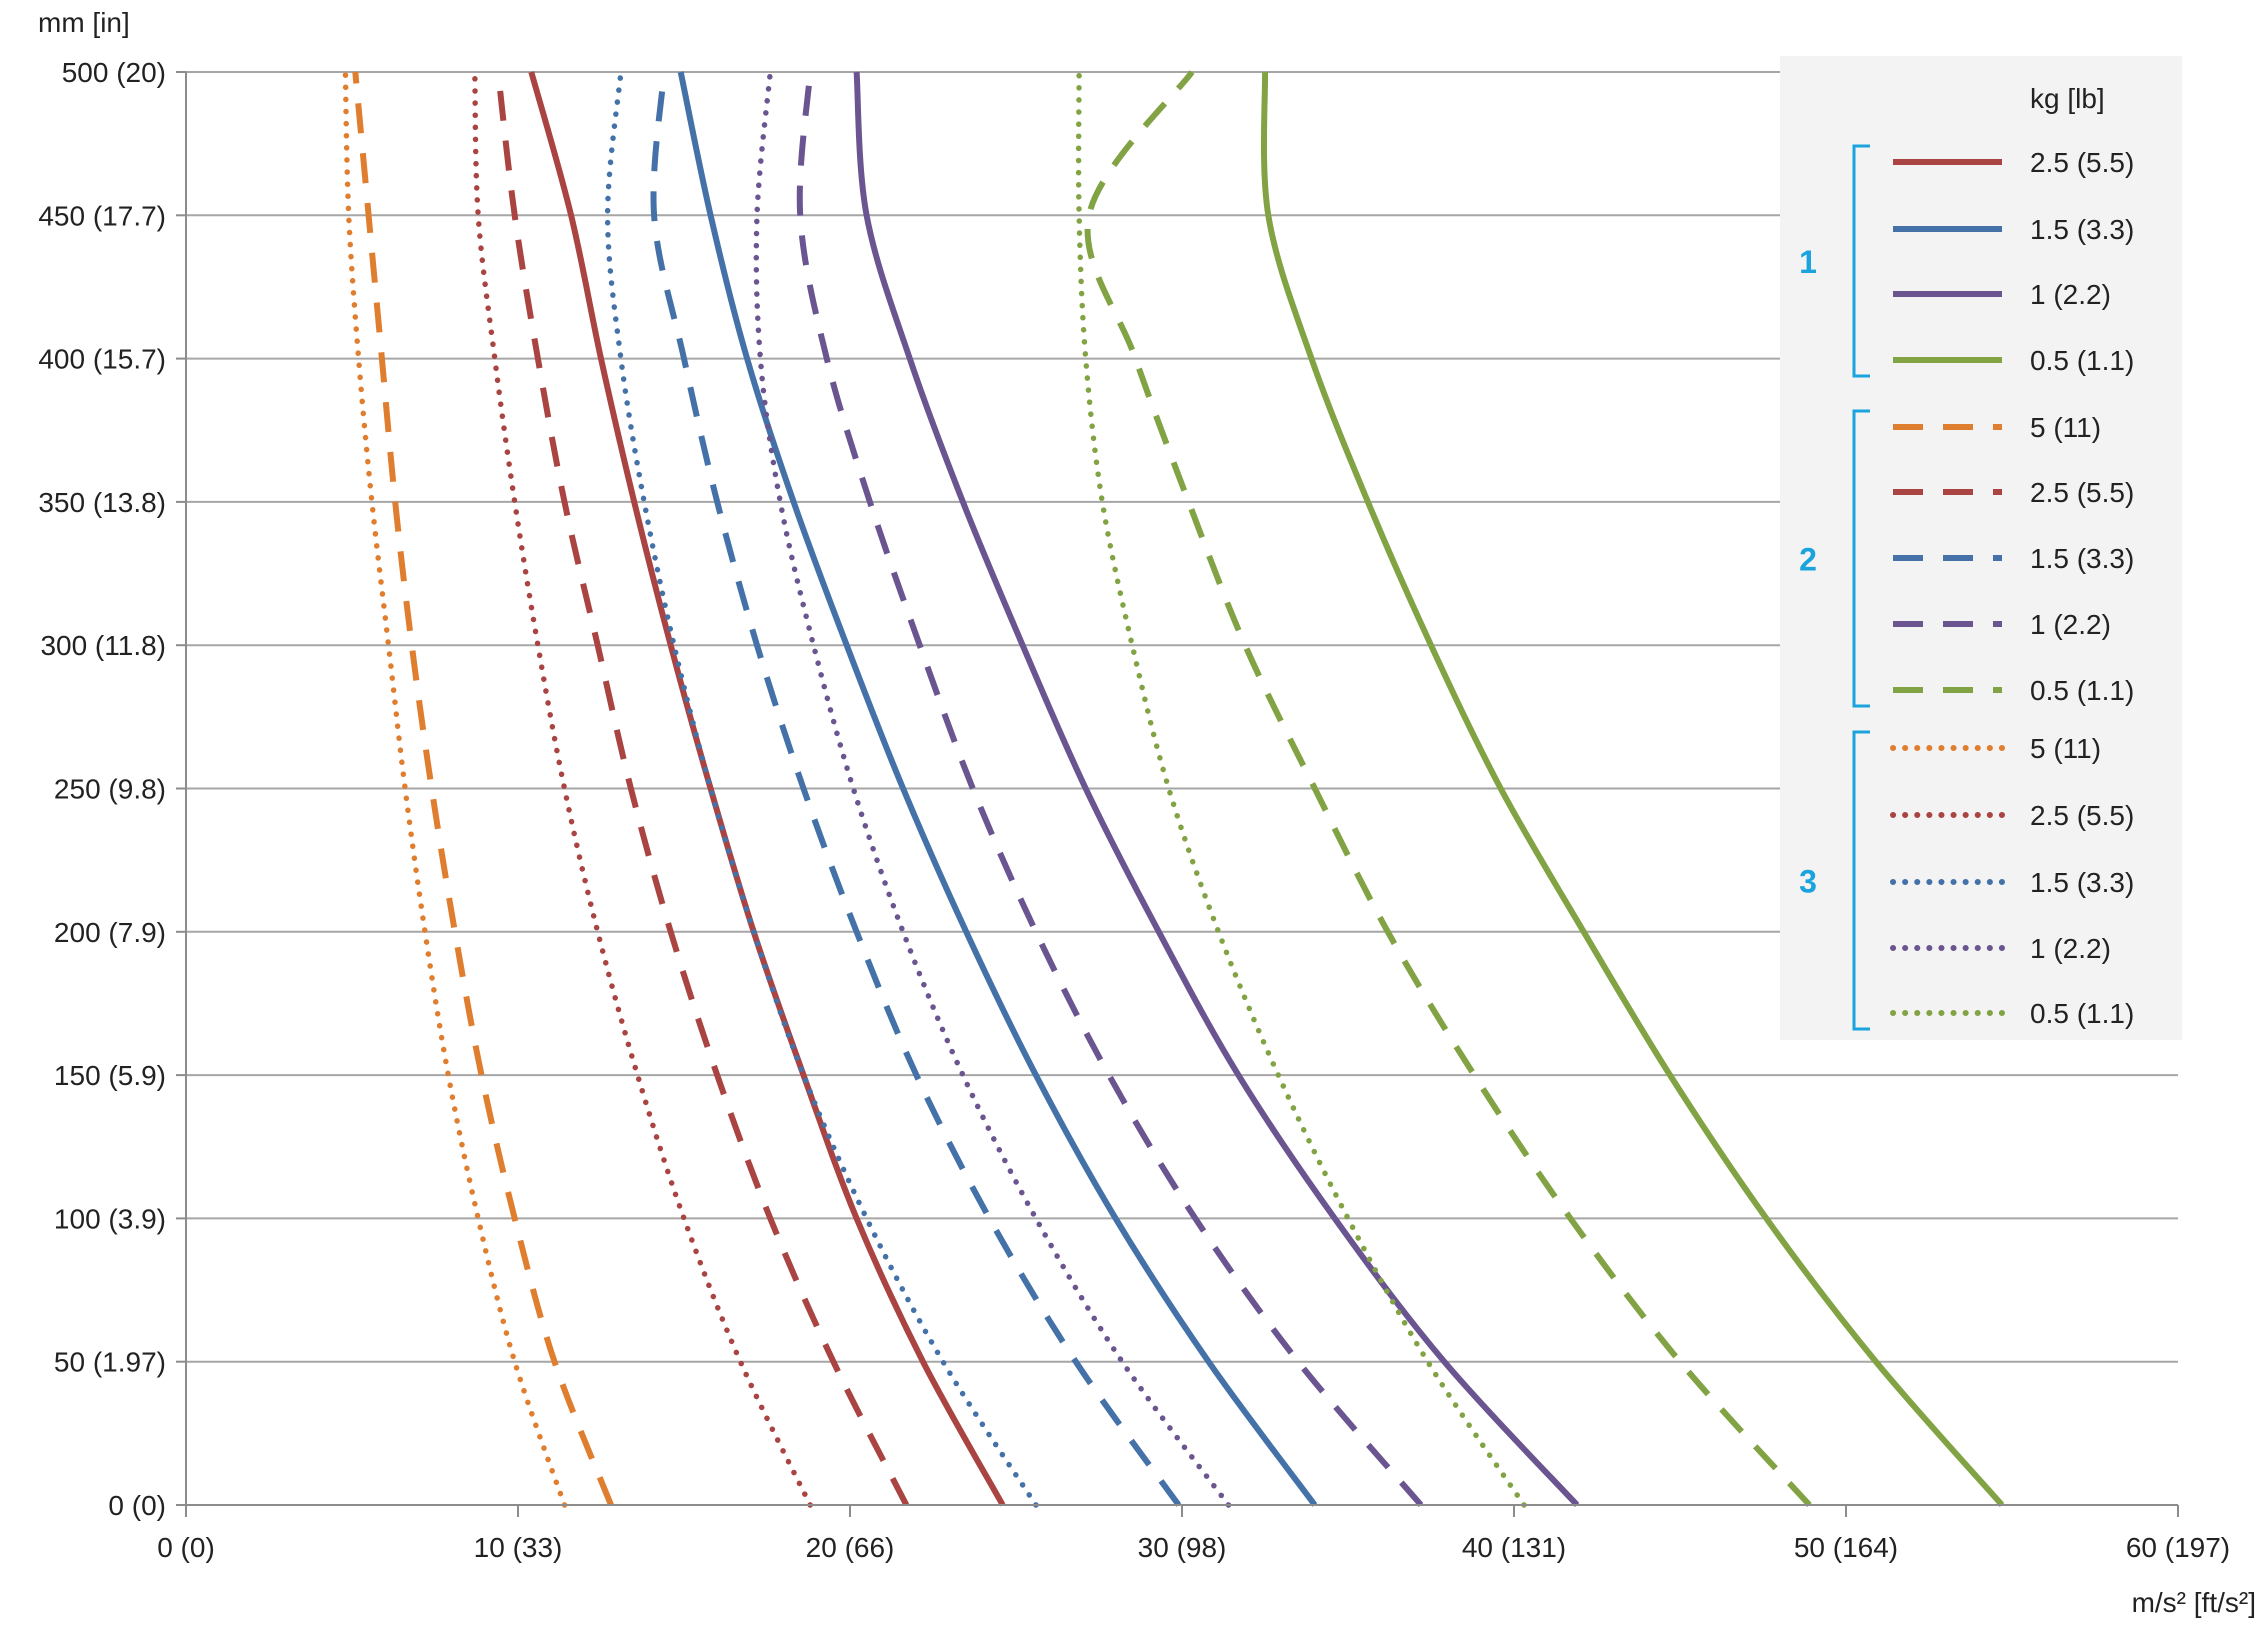 The image size is (2268, 1632). Describe the element at coordinates (2178, 1547) in the screenshot. I see `x-tick-label-6: 60 (197)` at that location.